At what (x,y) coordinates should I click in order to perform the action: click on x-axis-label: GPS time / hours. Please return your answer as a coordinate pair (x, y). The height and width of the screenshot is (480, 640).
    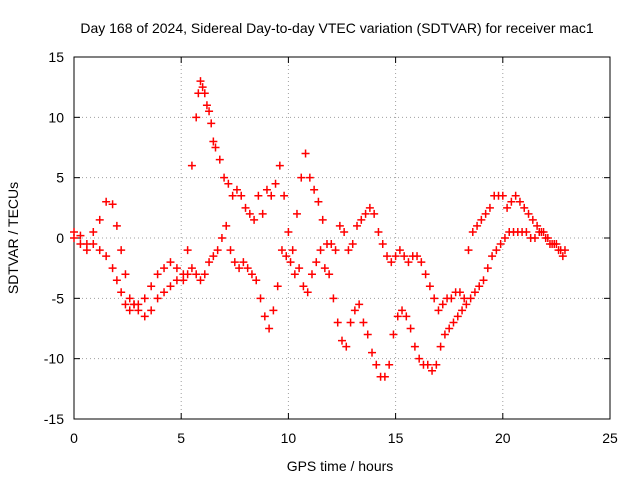
    Looking at the image, I should click on (340, 466).